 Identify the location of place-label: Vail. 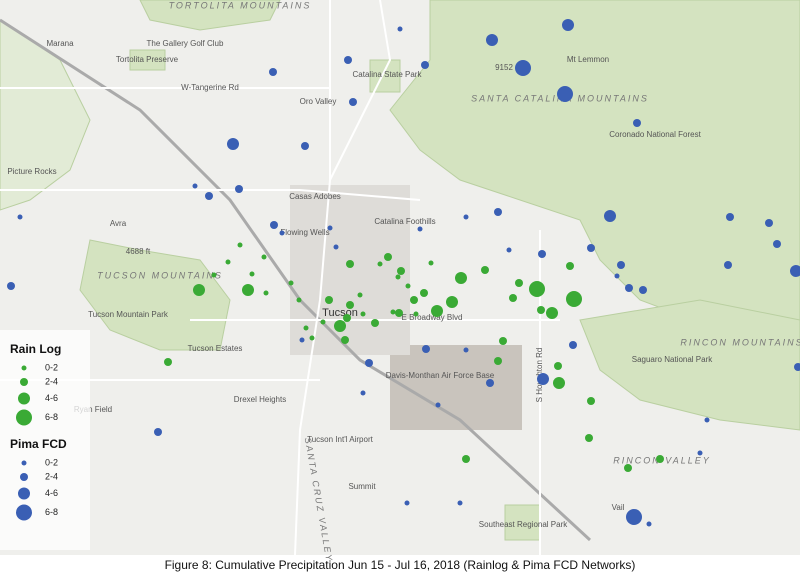
(618, 507).